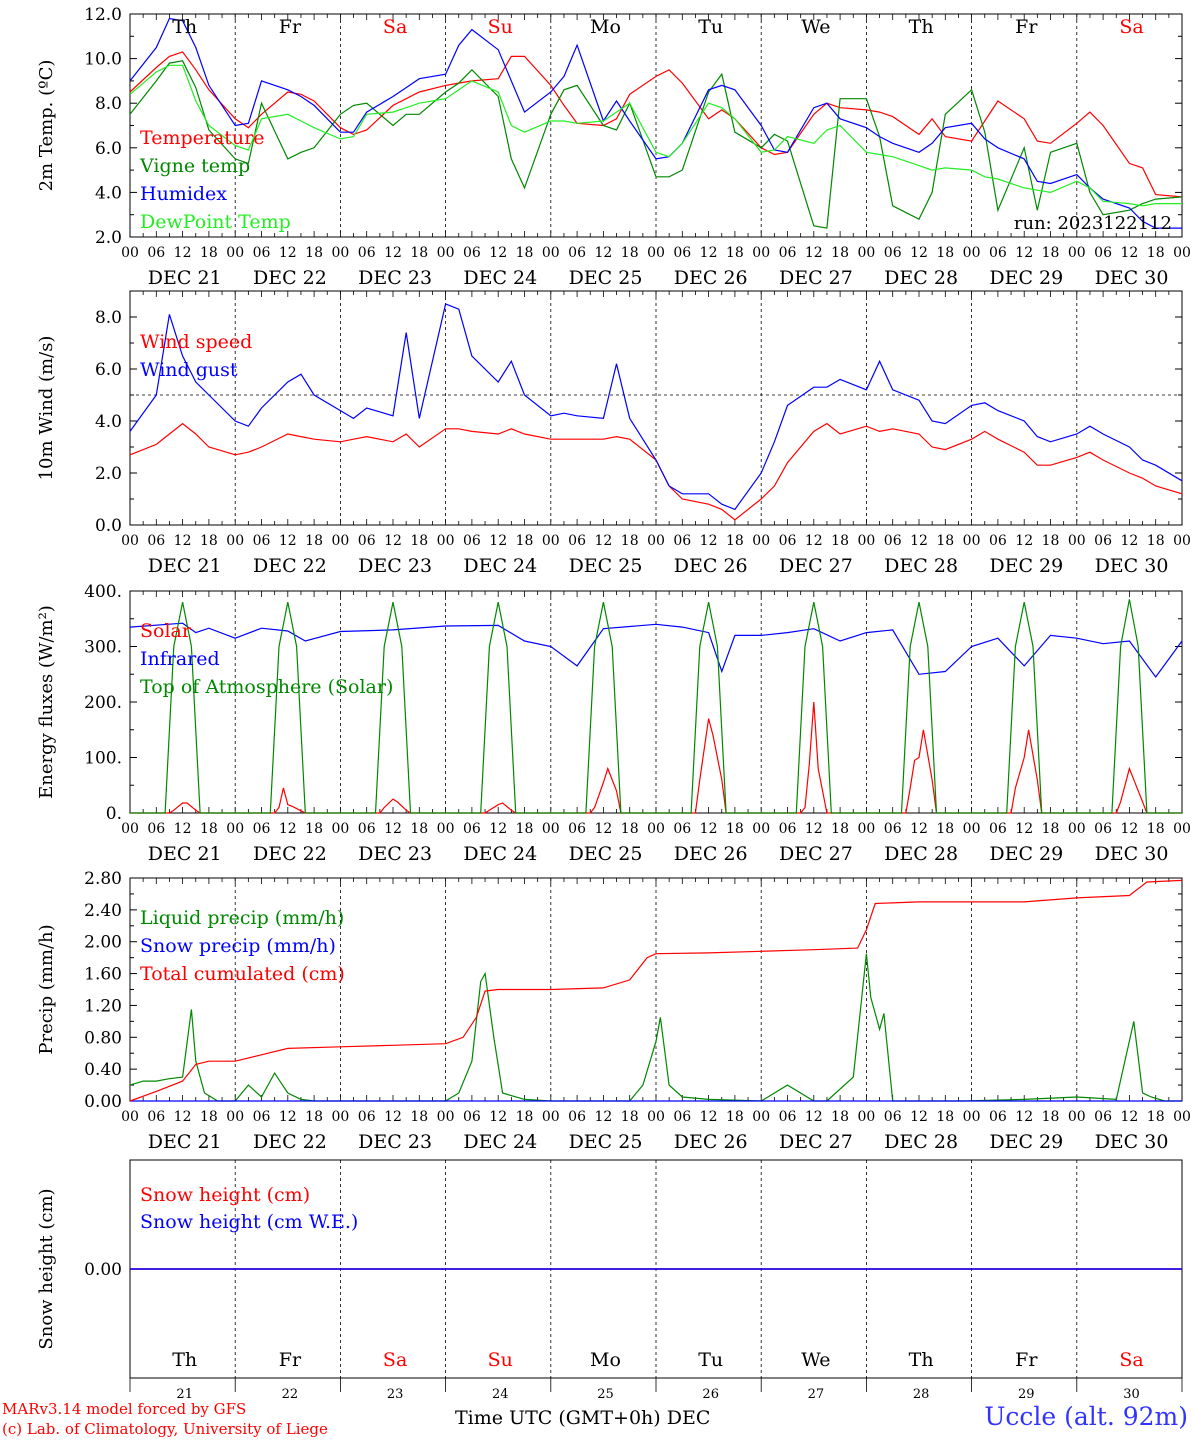 The height and width of the screenshot is (1440, 1194). What do you see at coordinates (46, 126) in the screenshot?
I see `y-axis-label: 2m Temp. (ºC)` at bounding box center [46, 126].